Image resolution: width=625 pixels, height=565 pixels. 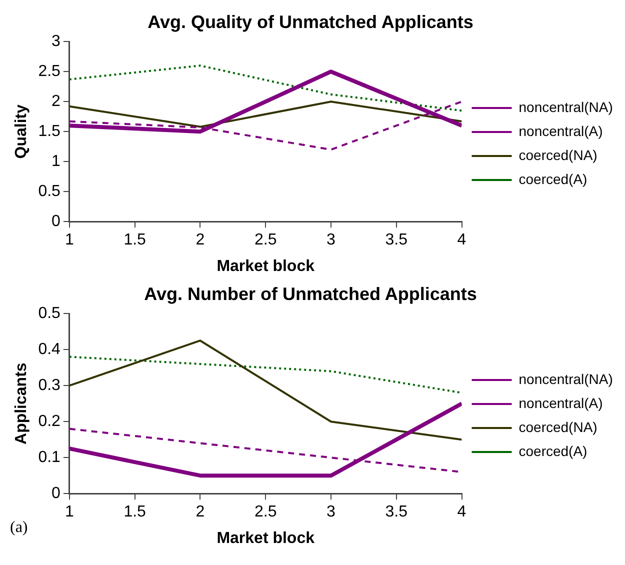 I want to click on y-axis-title: Quality, so click(x=21, y=131).